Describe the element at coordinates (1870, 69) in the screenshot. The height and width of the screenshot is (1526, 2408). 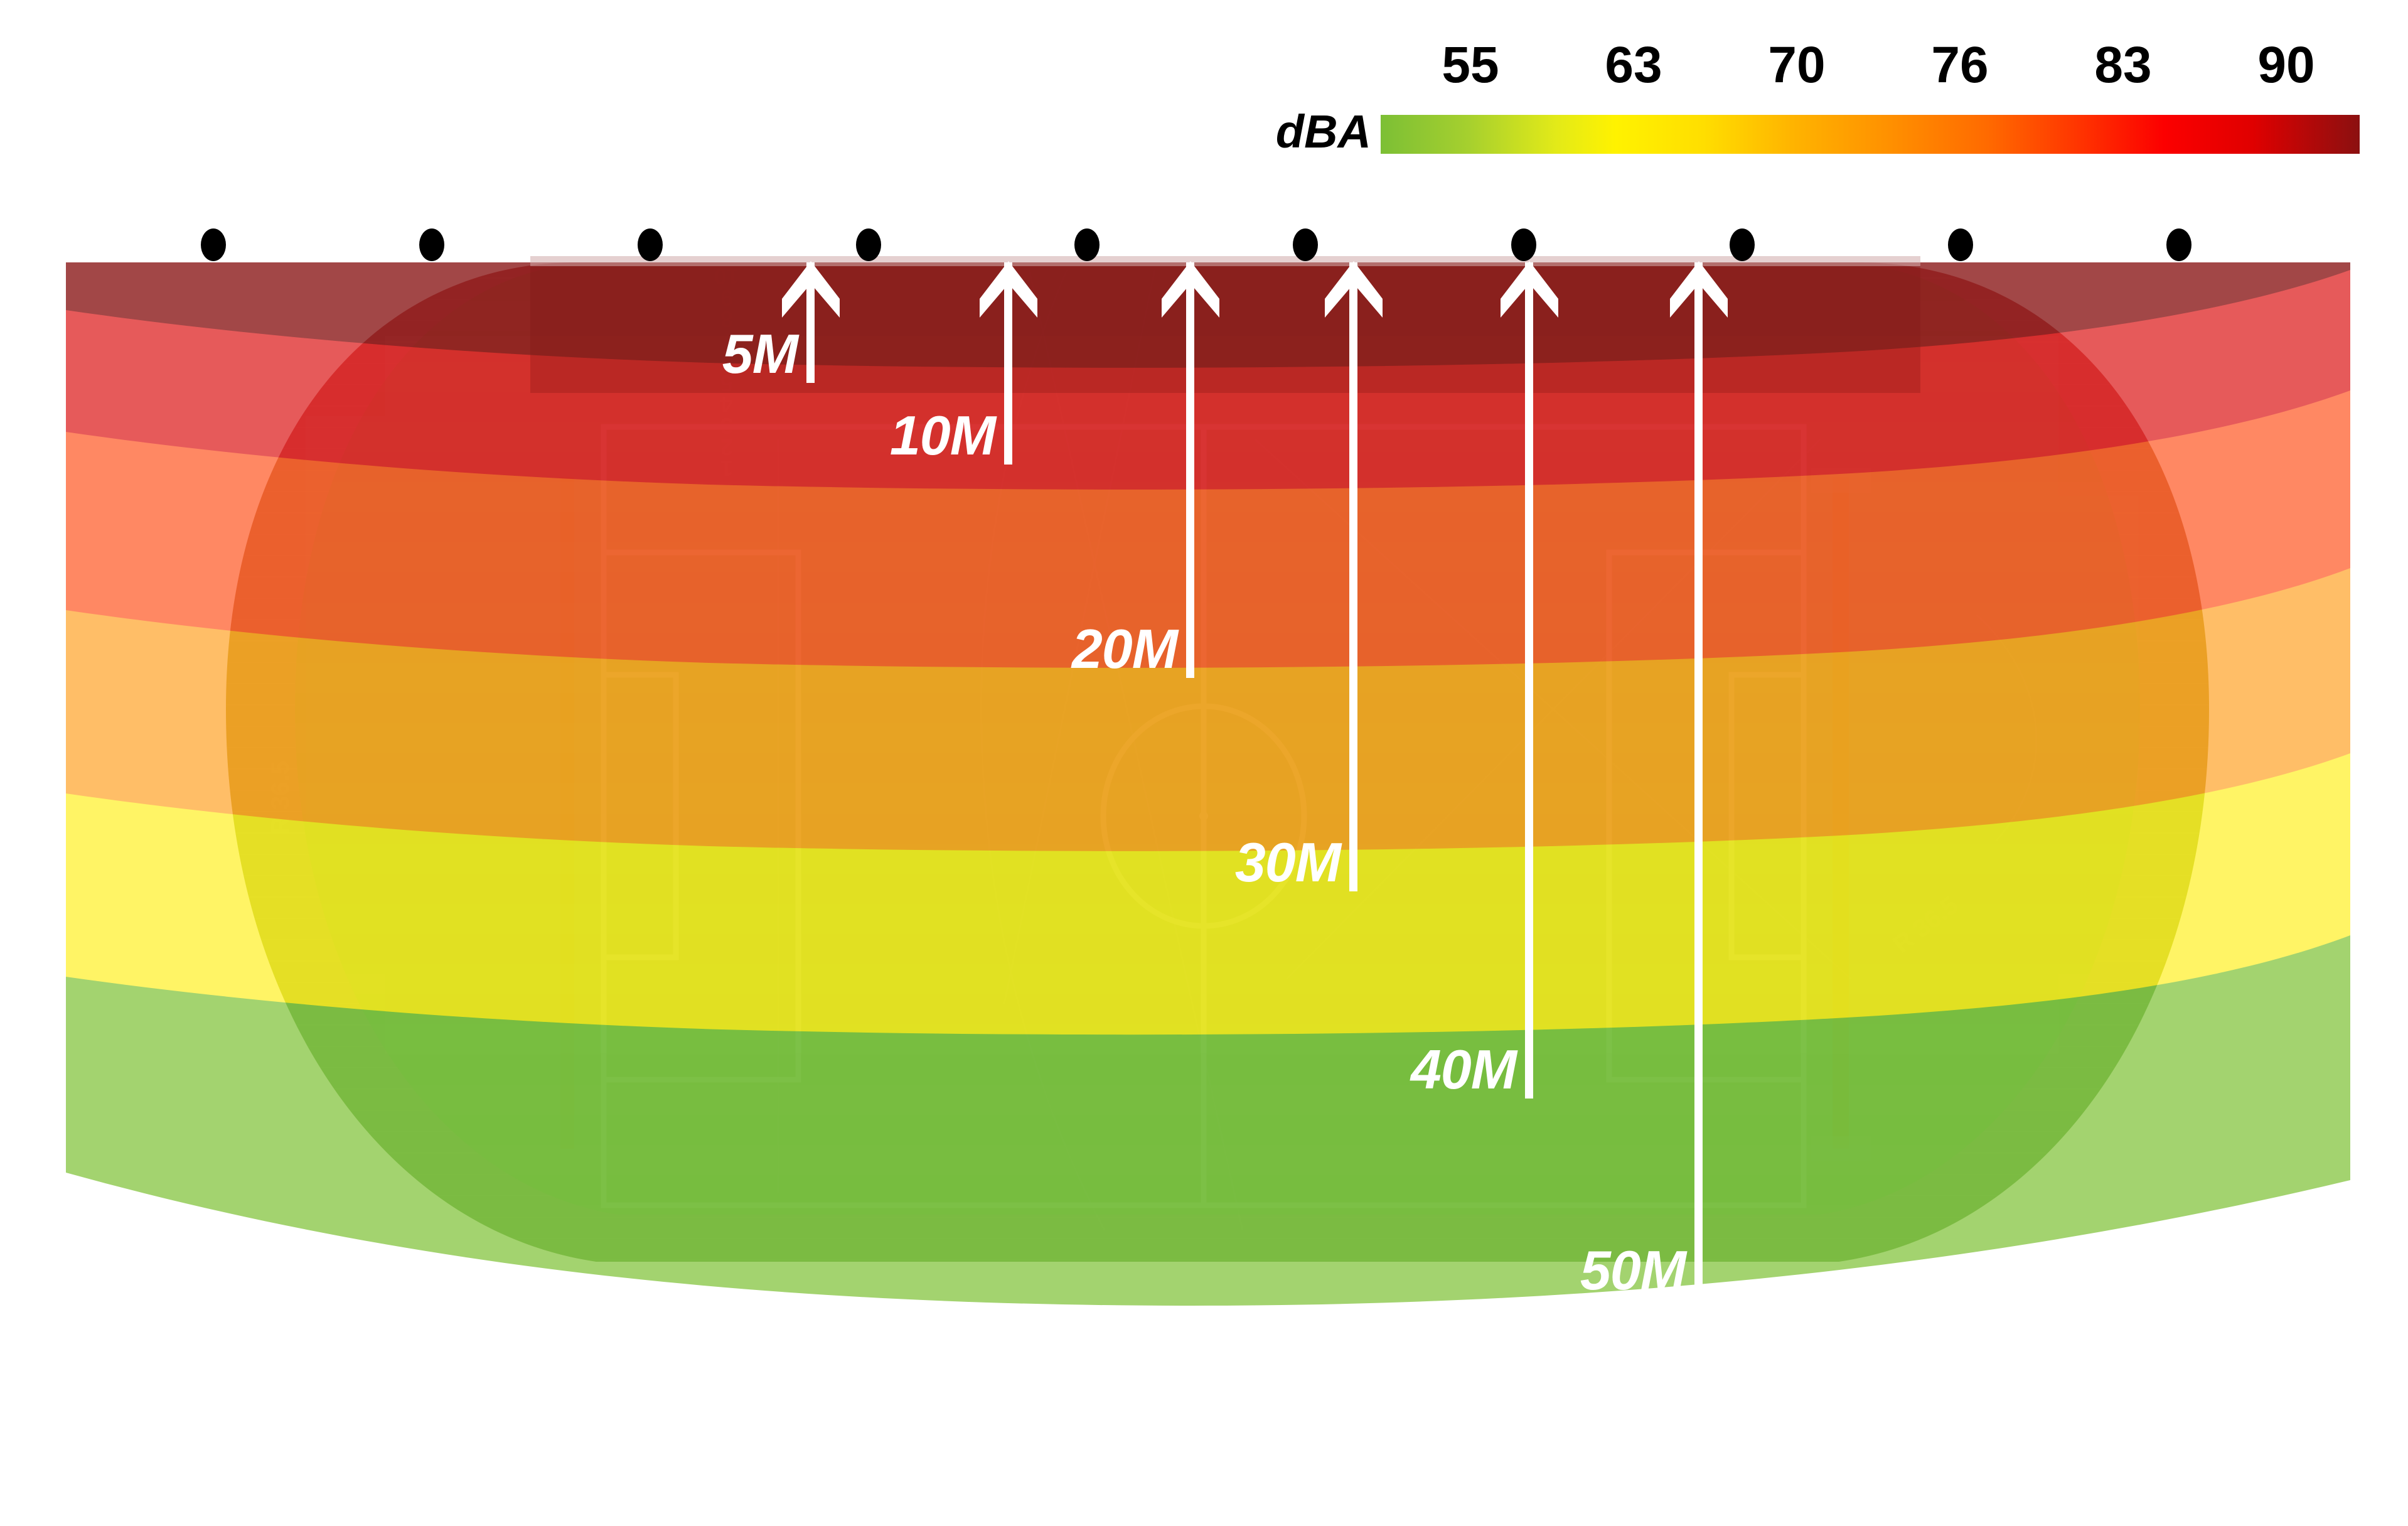
I see `legend-tick-row: 55 63 70 76 83 90` at that location.